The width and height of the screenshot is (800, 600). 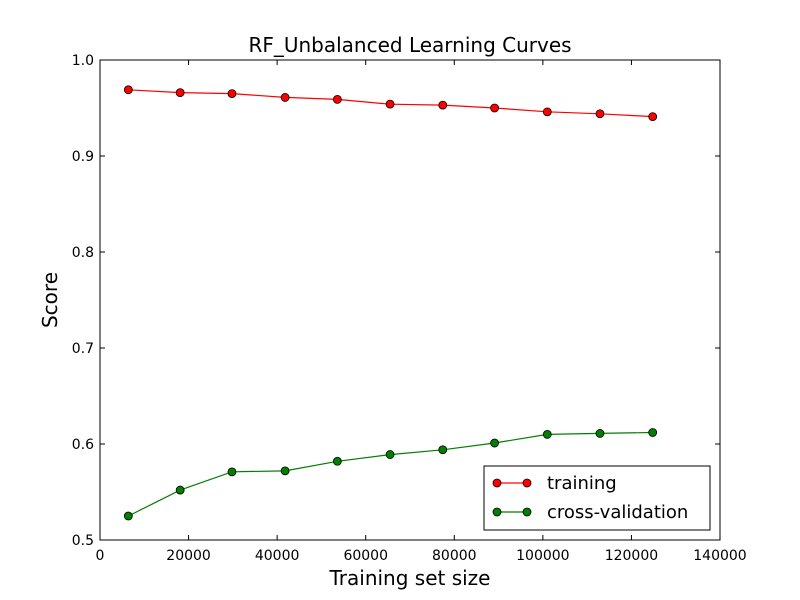 I want to click on series-training, so click(x=390, y=103).